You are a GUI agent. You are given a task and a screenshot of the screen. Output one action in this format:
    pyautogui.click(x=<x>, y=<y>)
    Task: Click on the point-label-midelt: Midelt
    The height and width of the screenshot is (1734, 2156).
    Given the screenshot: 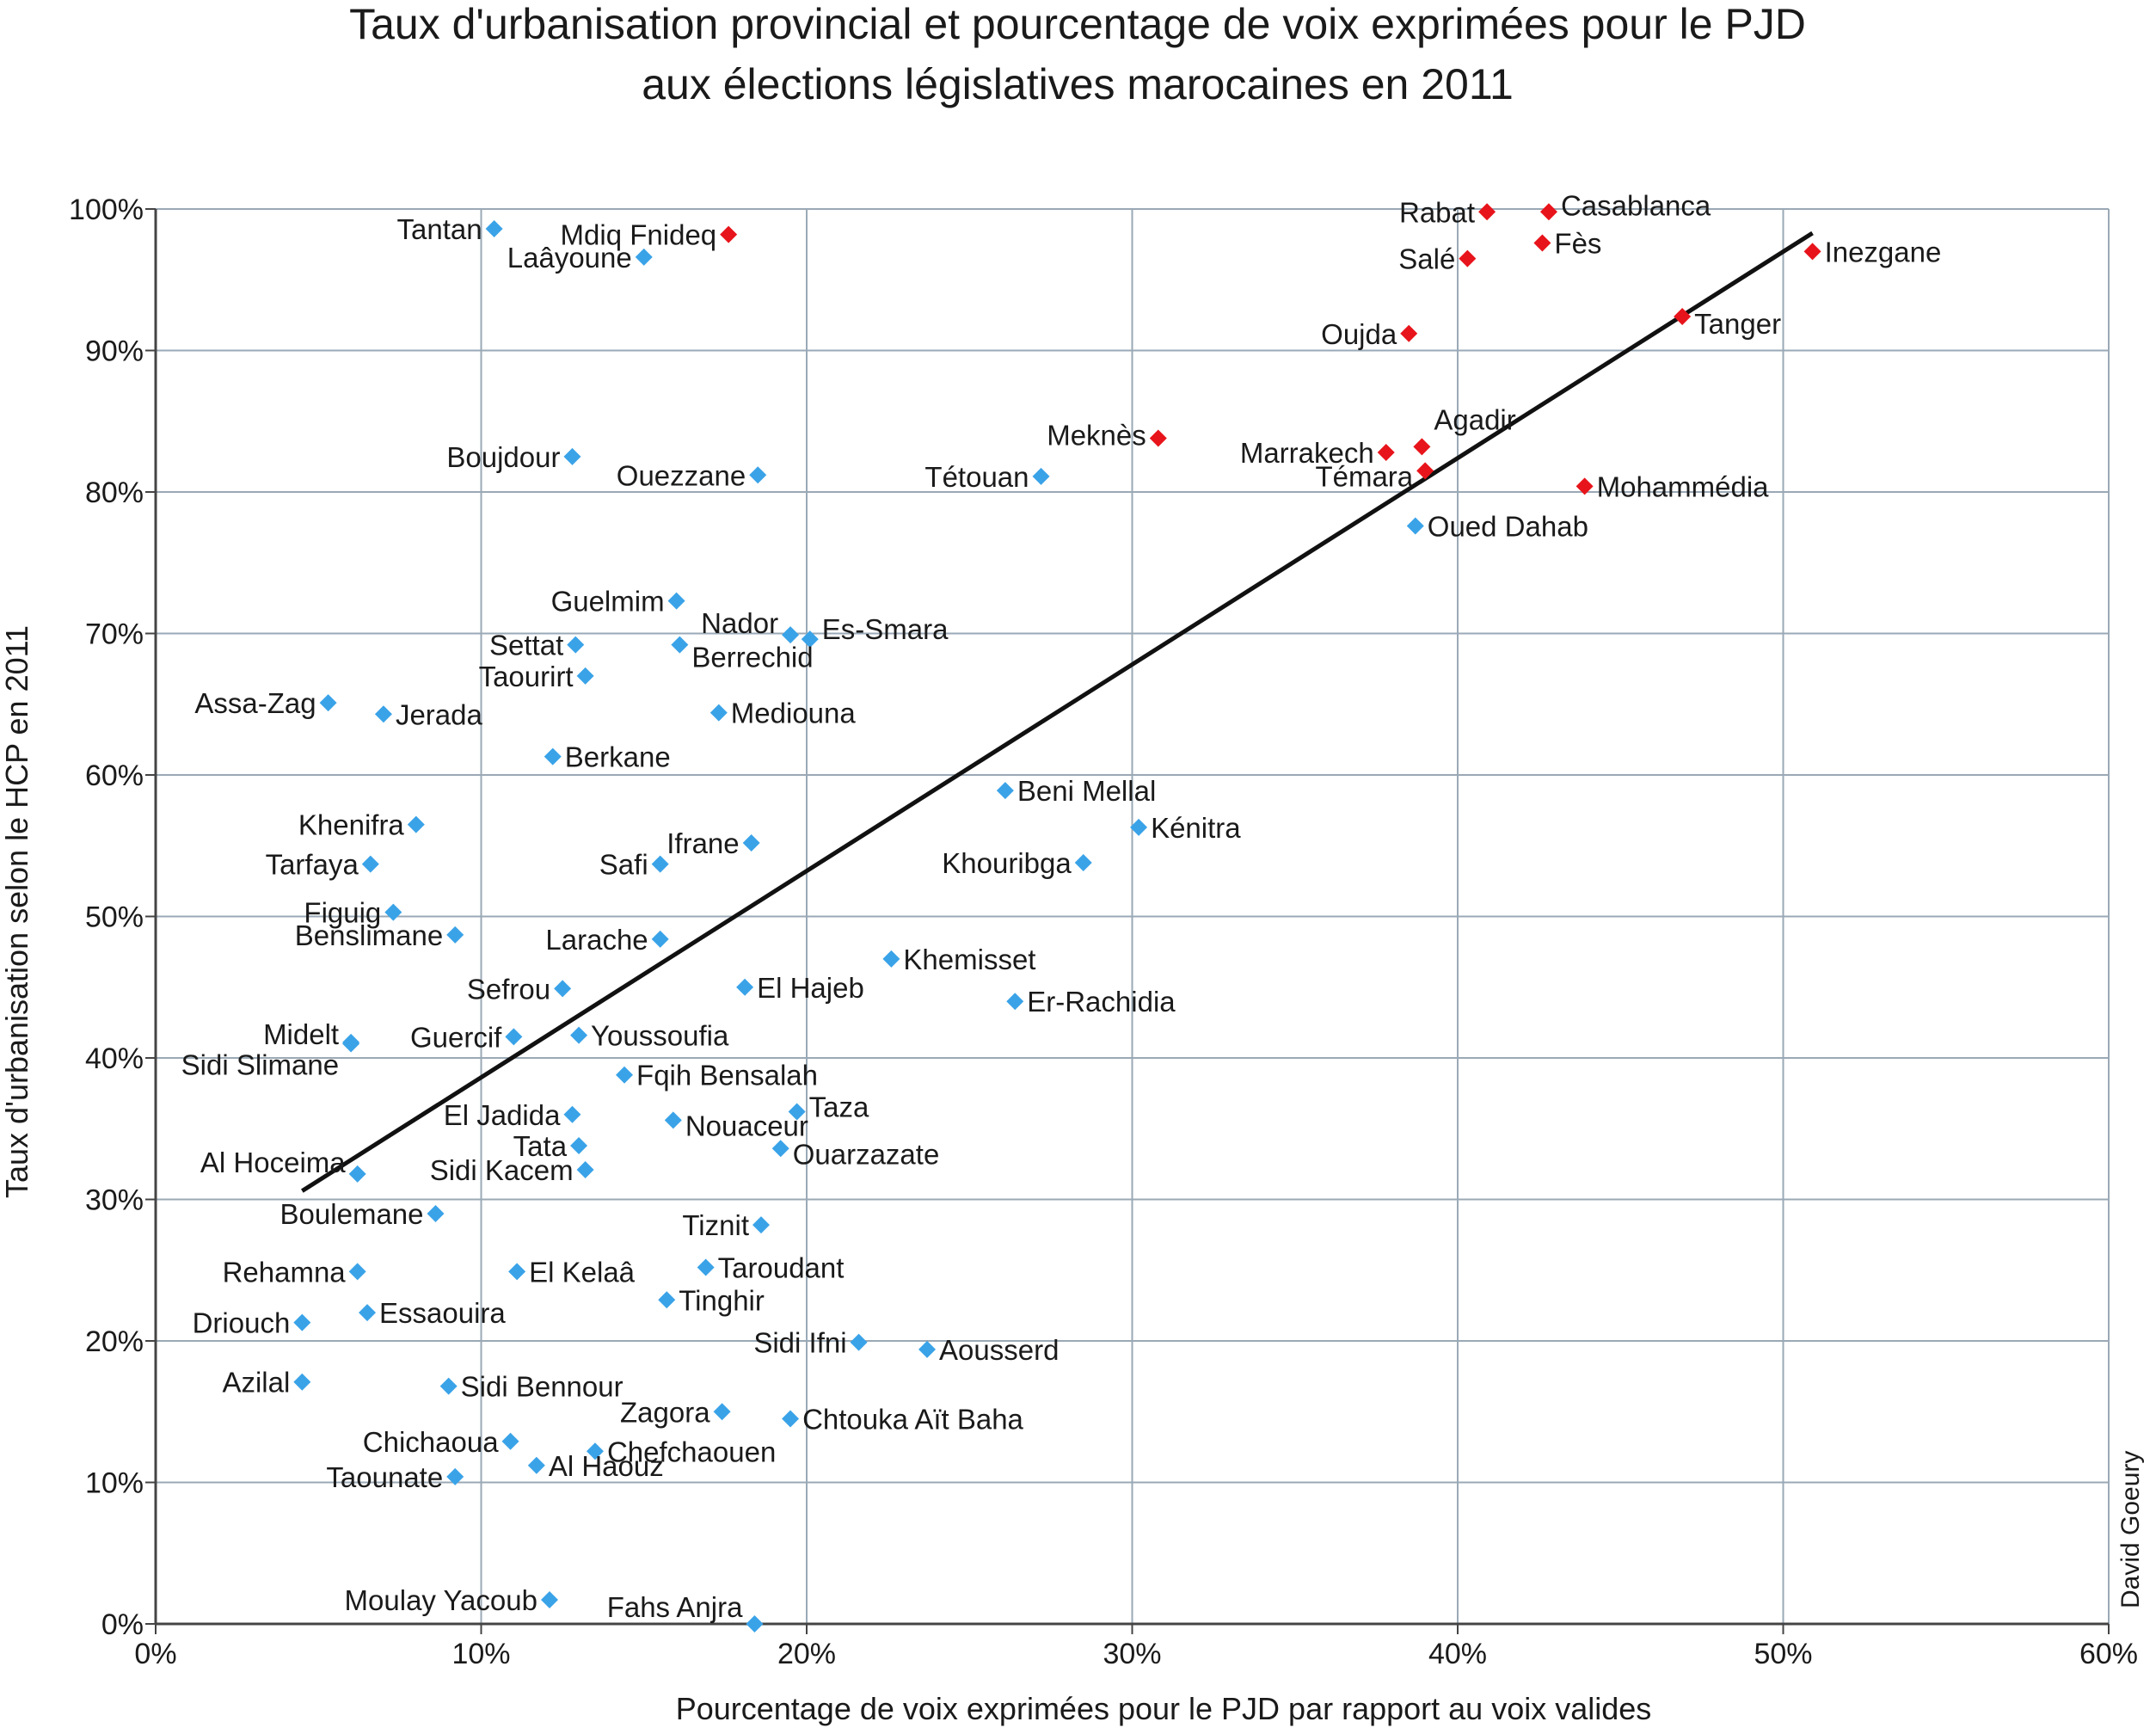 What is the action you would take?
    pyautogui.click(x=301, y=1034)
    